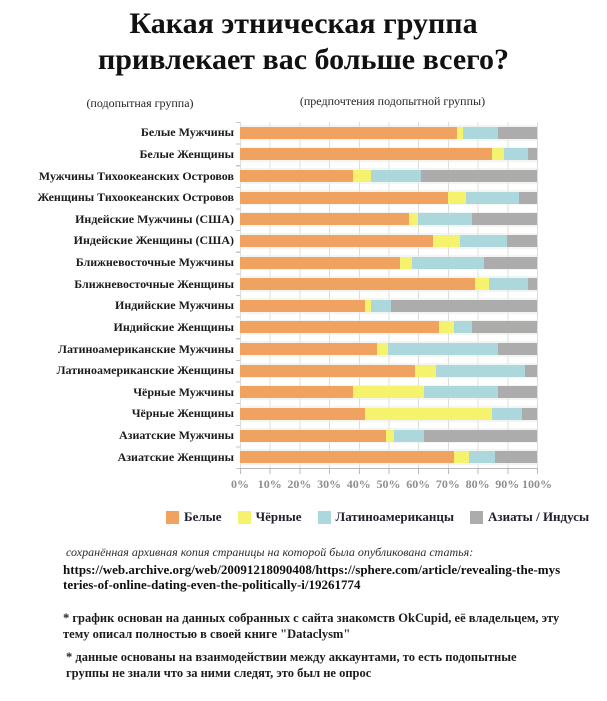 The width and height of the screenshot is (607, 701). I want to click on chart-row: Ближневосточные Женщины, so click(303, 284).